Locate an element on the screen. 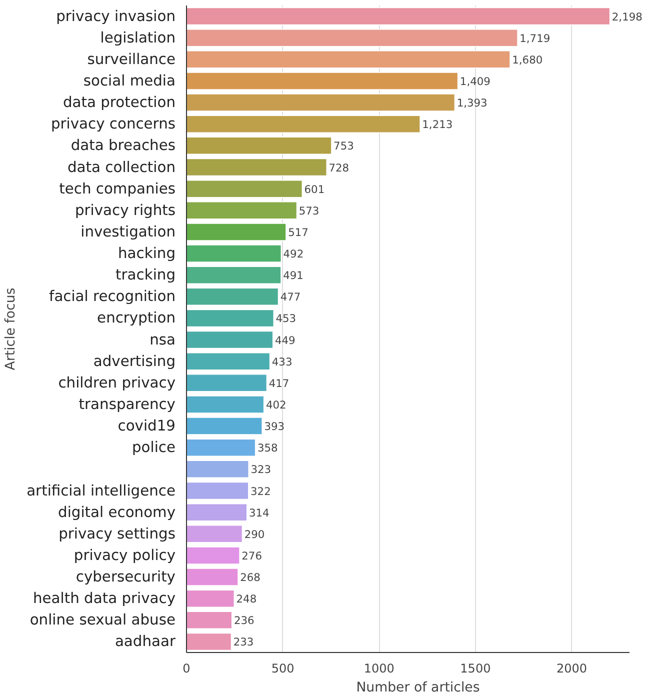 This screenshot has width=657, height=698. y-tick-label: surveillance is located at coordinates (131, 59).